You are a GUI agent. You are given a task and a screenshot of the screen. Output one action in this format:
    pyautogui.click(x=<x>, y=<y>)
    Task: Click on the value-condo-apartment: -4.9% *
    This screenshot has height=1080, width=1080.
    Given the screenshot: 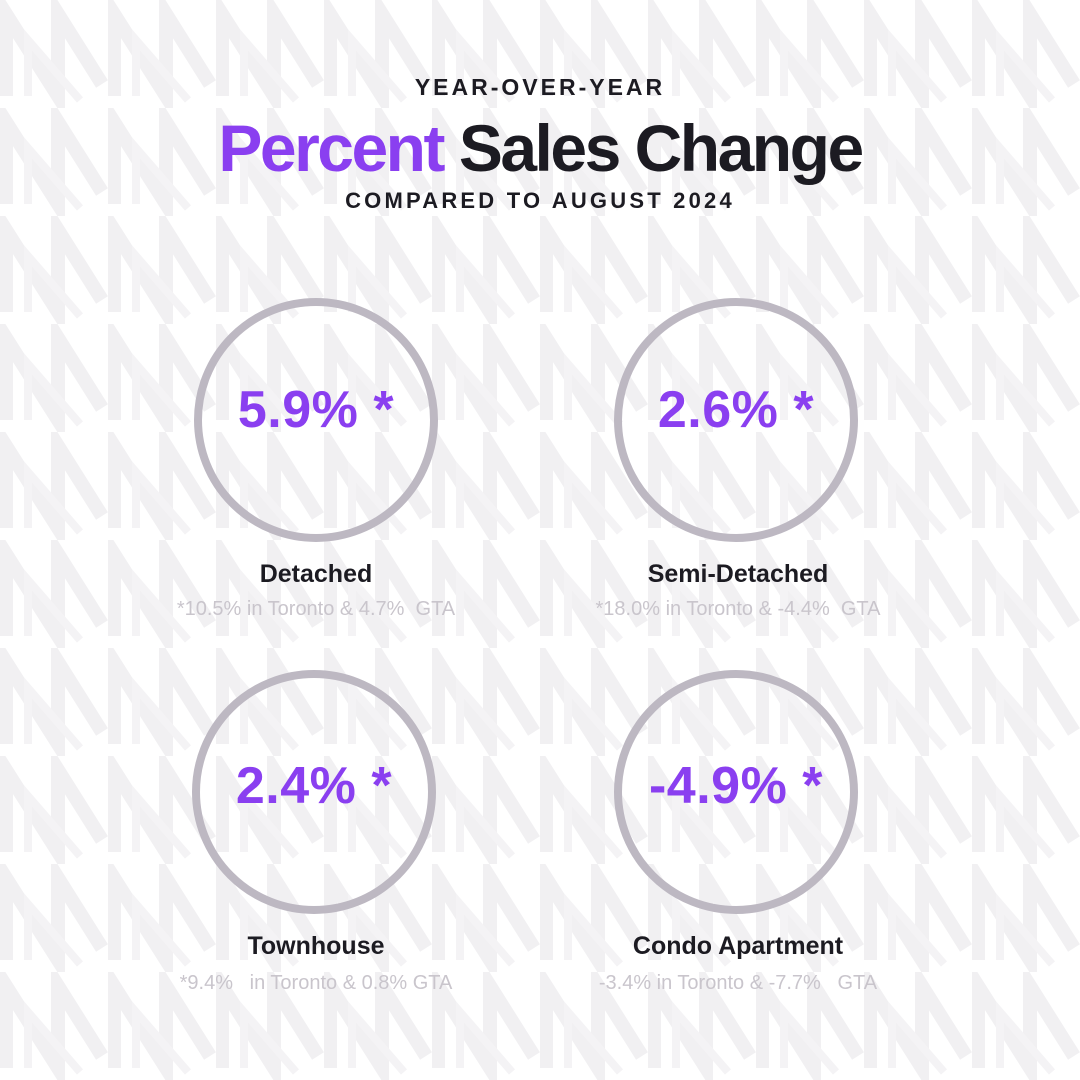 What is the action you would take?
    pyautogui.click(x=736, y=786)
    